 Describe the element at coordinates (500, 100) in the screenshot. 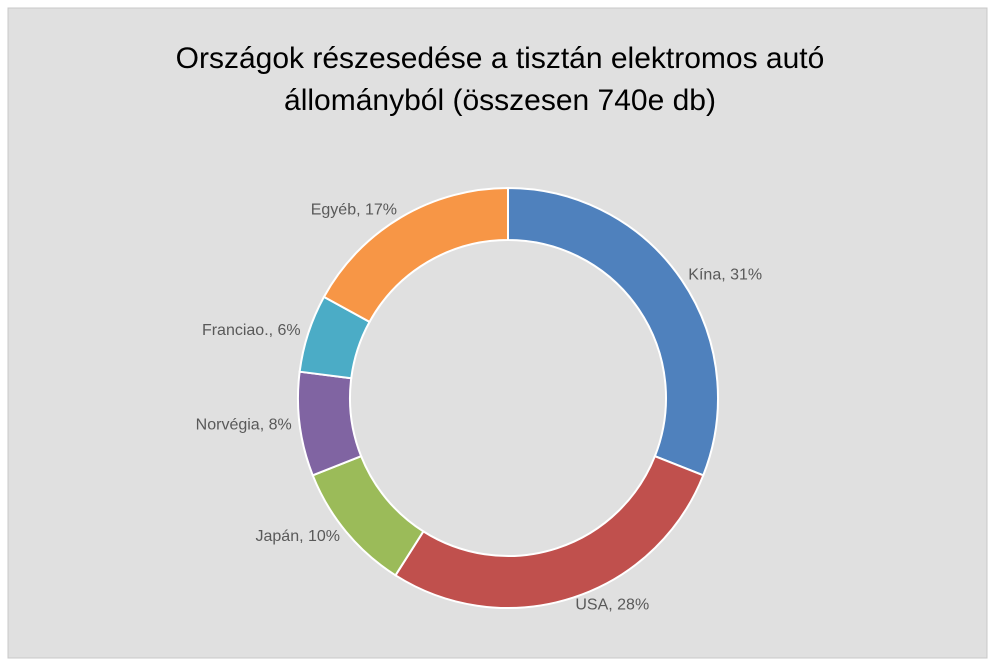

I see `chart-title: állományból (összesen 740e db)` at that location.